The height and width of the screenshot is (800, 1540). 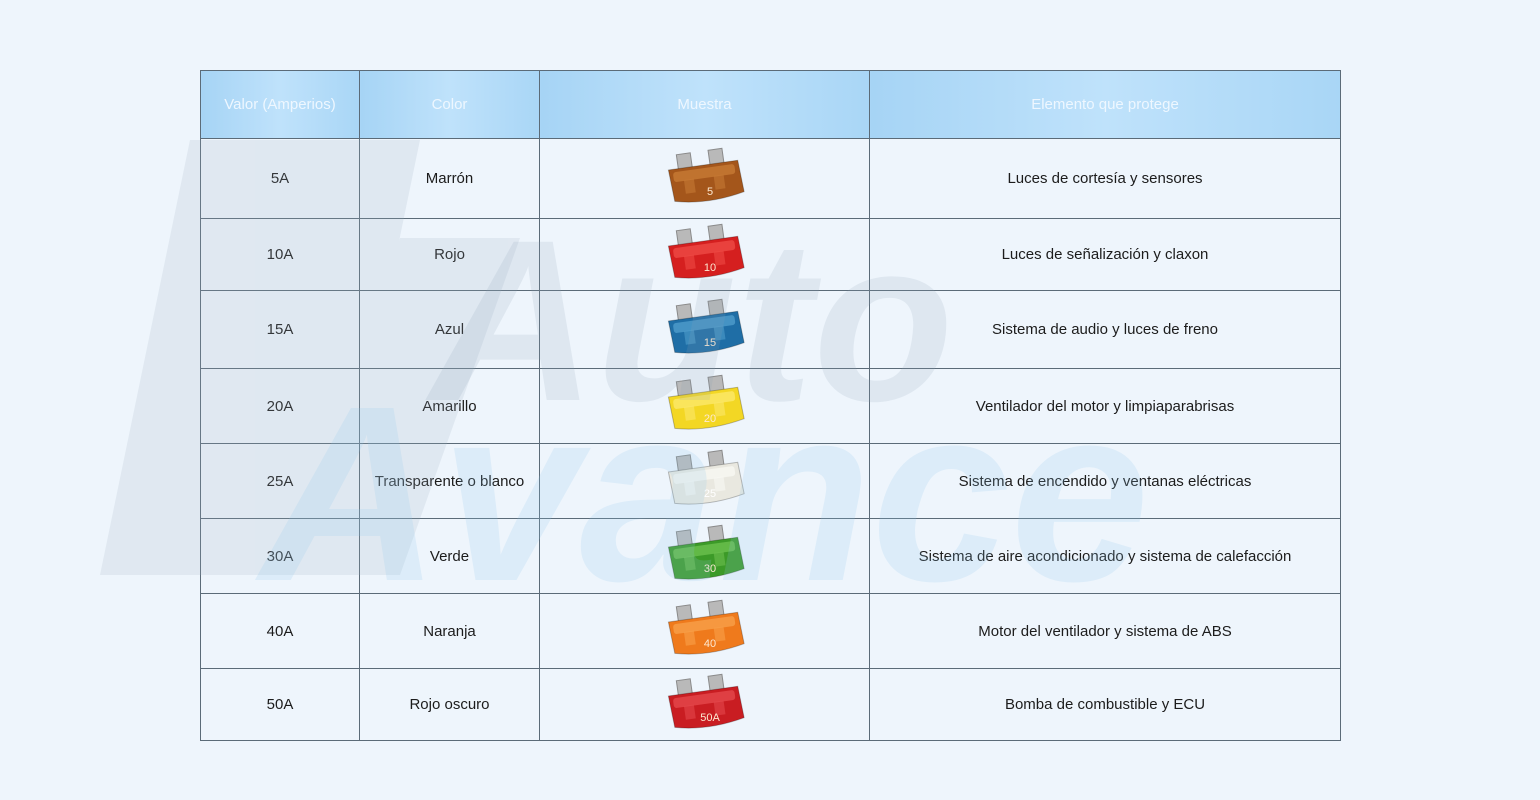 I want to click on cell-color: Rojo oscuro, so click(x=449, y=704).